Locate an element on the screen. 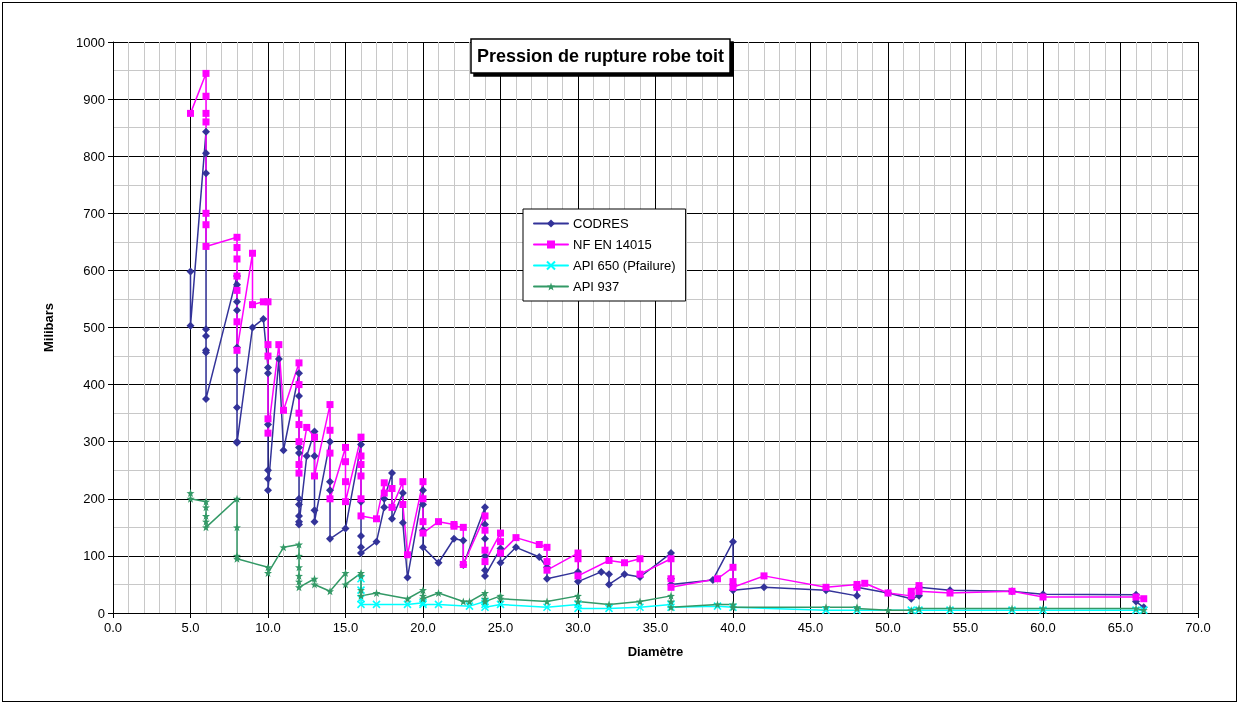 The width and height of the screenshot is (1239, 704). y-axis-title: Milibars is located at coordinates (48, 327).